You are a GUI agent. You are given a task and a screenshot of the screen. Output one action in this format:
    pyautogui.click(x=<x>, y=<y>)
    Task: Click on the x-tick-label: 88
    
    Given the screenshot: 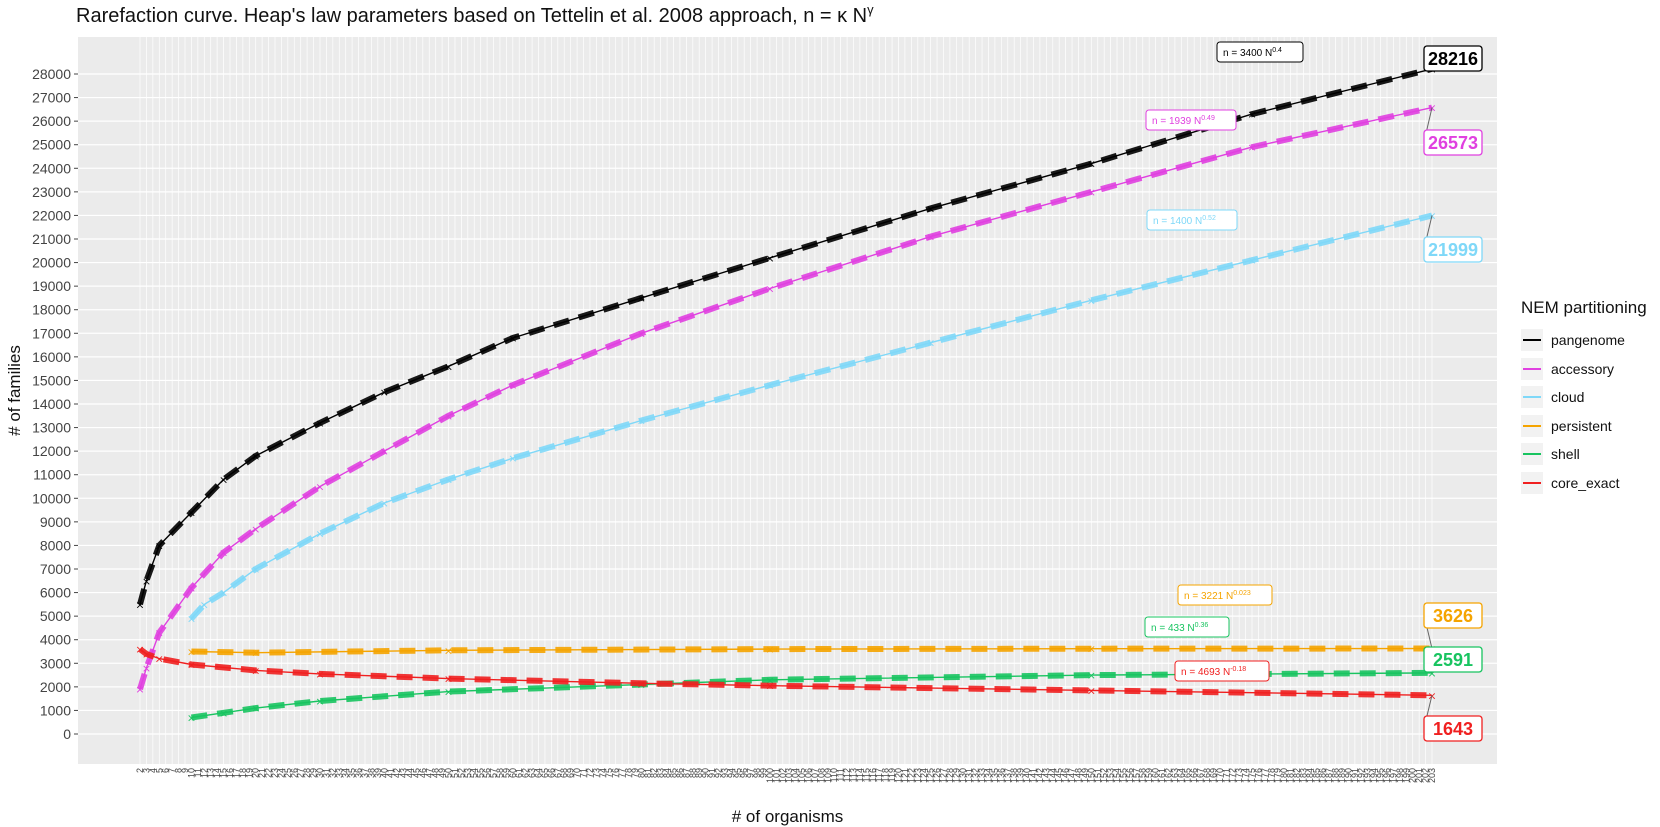 What is the action you would take?
    pyautogui.click(x=693, y=773)
    